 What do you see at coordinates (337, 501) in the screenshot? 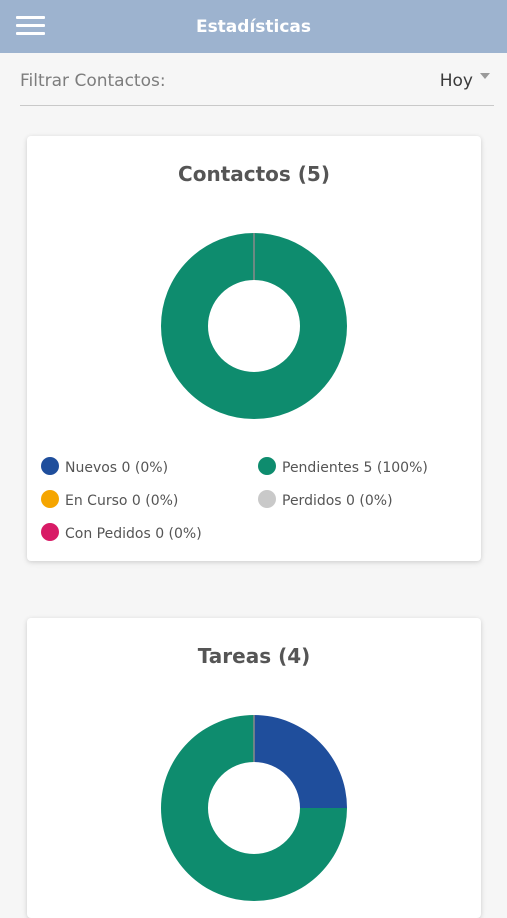
I see `legend-label: Perdidos 0 (0%)` at bounding box center [337, 501].